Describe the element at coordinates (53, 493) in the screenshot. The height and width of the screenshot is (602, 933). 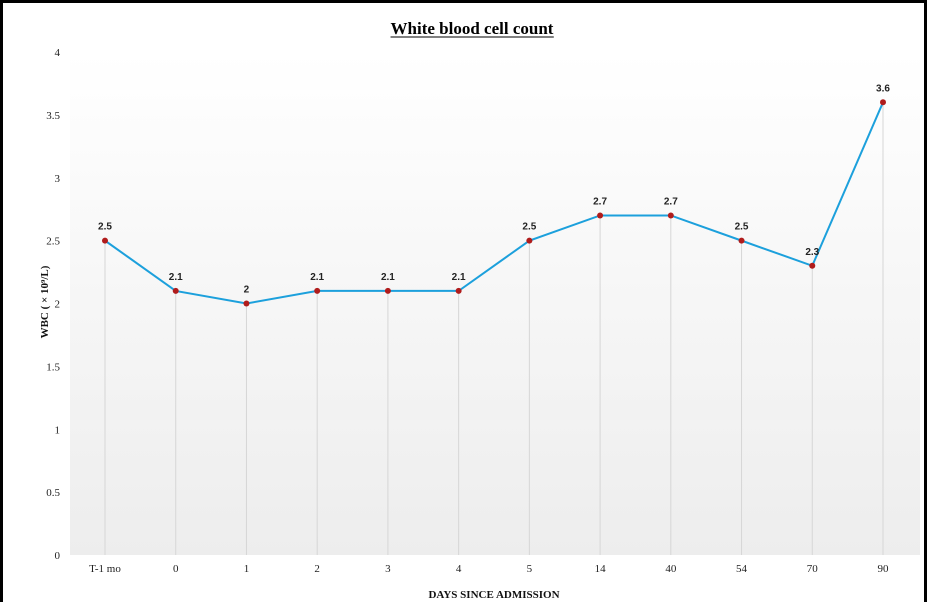
I see `y-tick-label: 0.5` at that location.